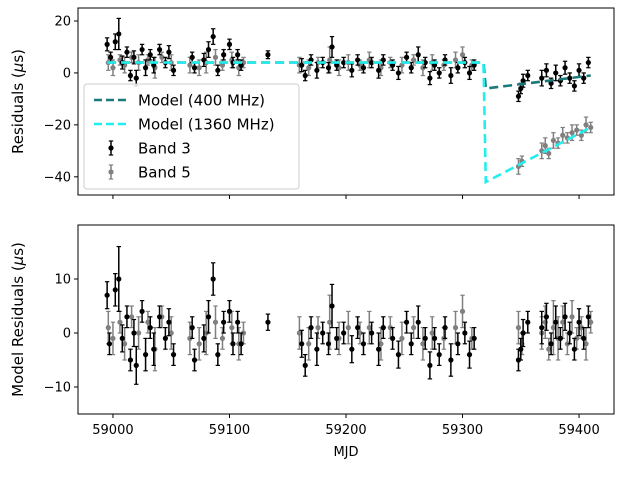  Describe the element at coordinates (62, 21) in the screenshot. I see `y-tick-label-20: 20` at that location.